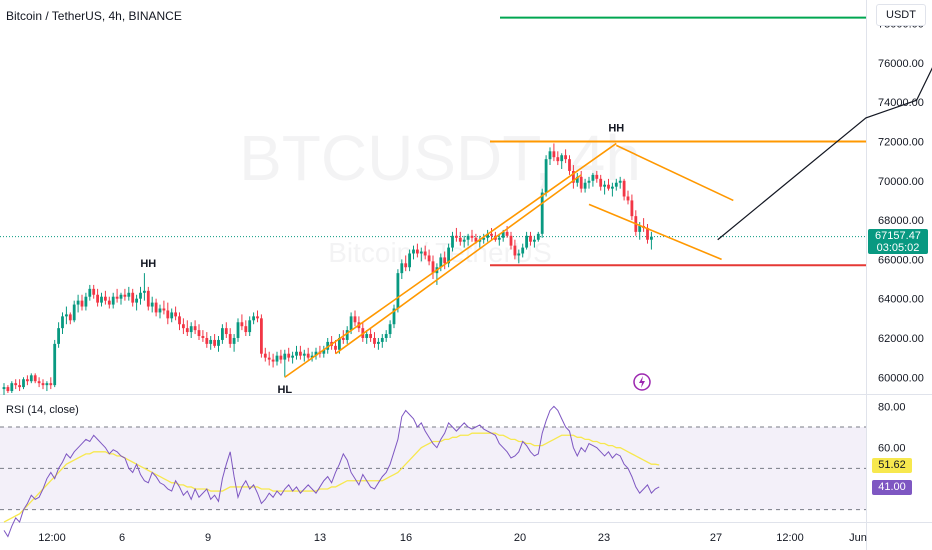  What do you see at coordinates (901, 339) in the screenshot?
I see `price-tick-label: 62000.00` at bounding box center [901, 339].